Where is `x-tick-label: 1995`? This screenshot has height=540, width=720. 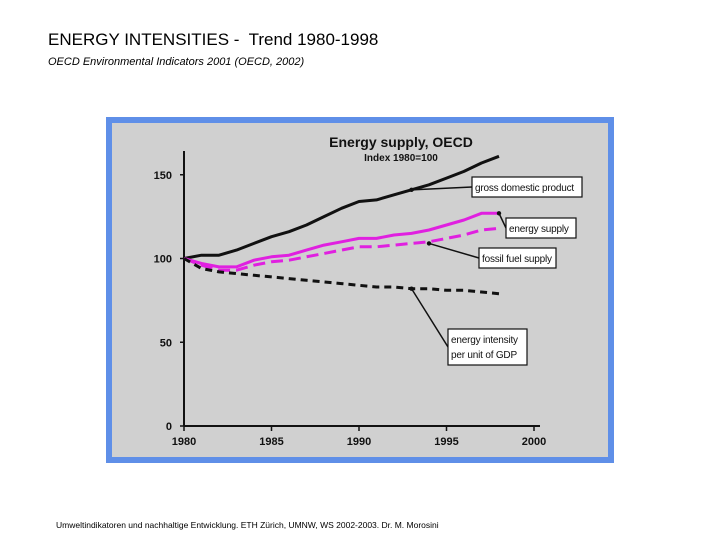
x-tick-label: 1995 is located at coordinates (446, 442).